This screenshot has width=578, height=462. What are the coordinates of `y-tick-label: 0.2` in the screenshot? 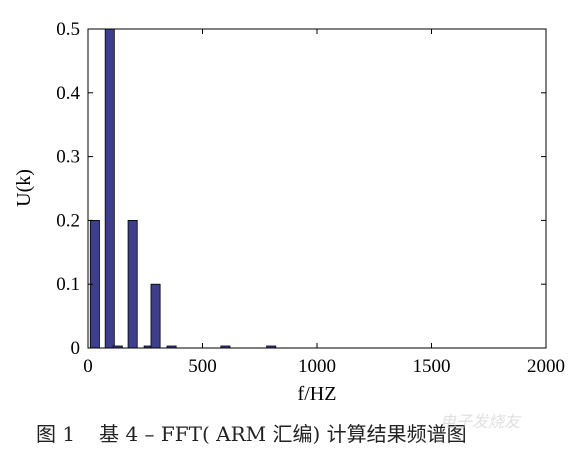 It's located at (68, 220).